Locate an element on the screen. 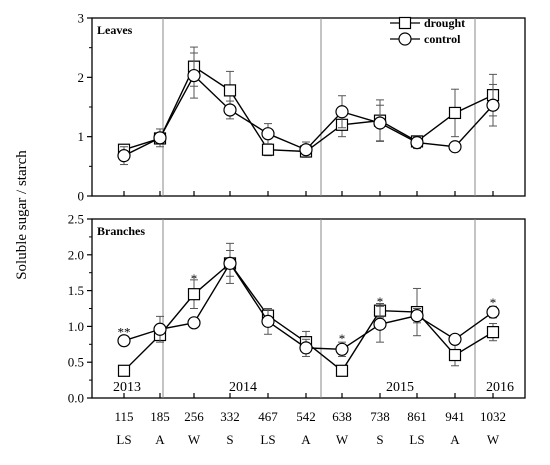 This screenshot has width=550, height=465. x-tick-label: 332 is located at coordinates (230, 416).